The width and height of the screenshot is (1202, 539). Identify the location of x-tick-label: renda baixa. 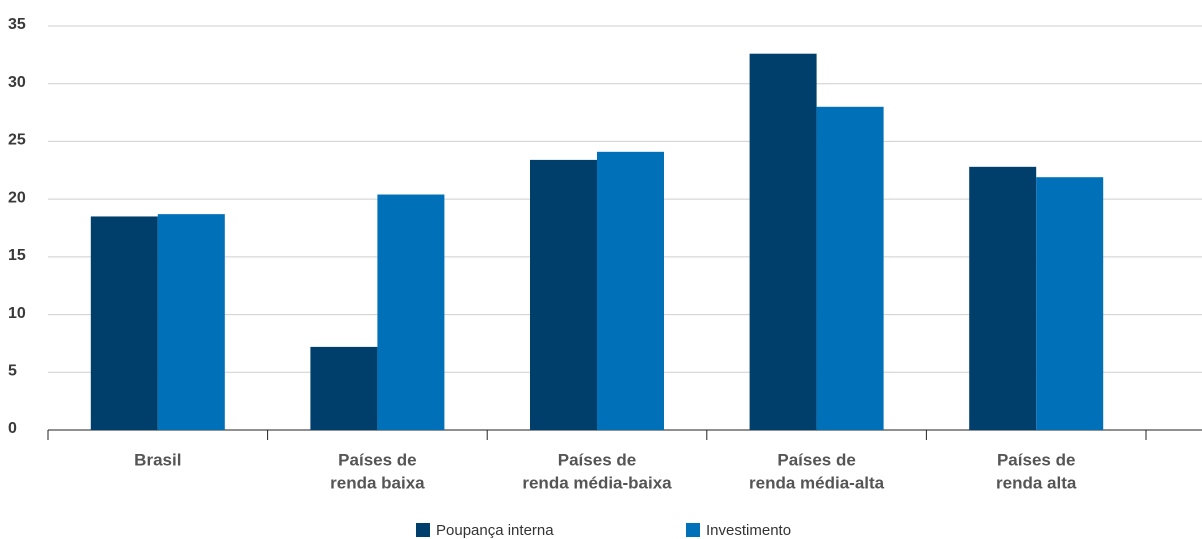
(377, 482).